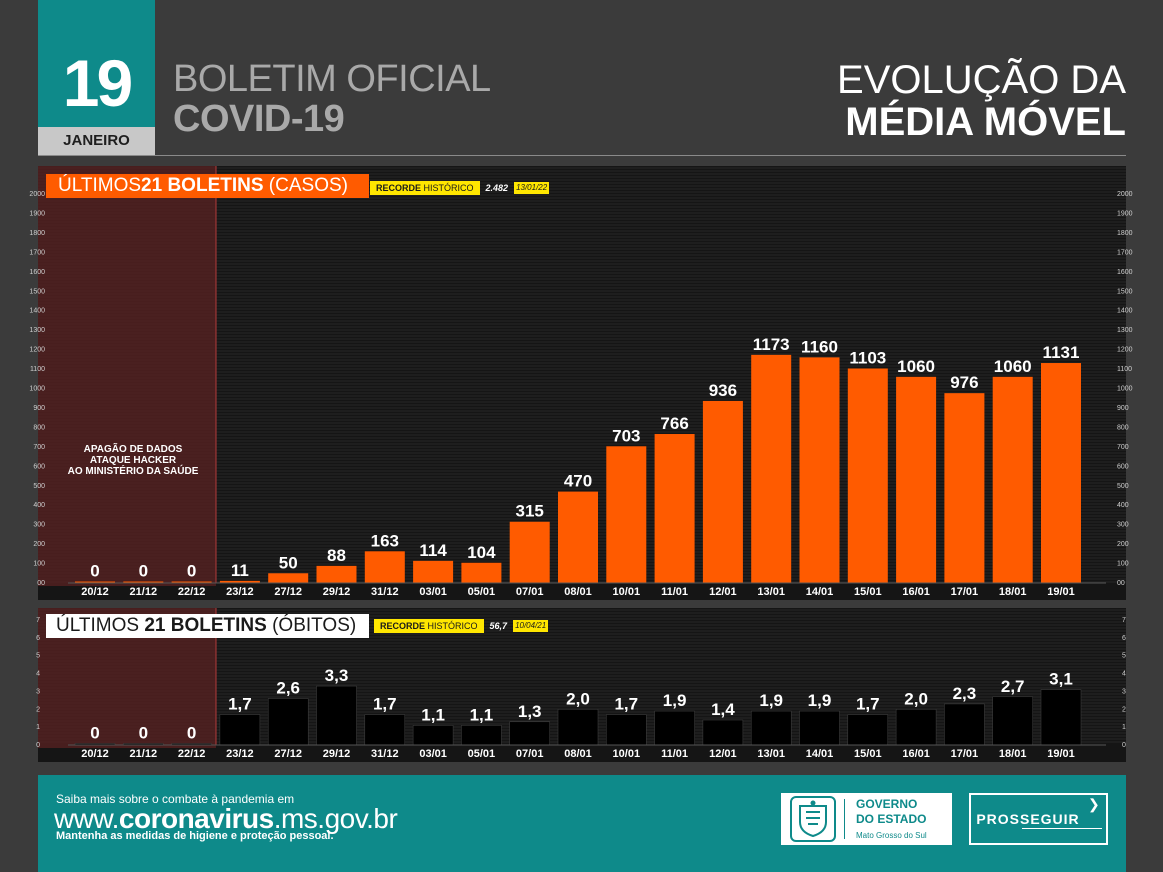 The image size is (1163, 872). Describe the element at coordinates (127, 376) in the screenshot. I see `cases-hacker-region` at that location.